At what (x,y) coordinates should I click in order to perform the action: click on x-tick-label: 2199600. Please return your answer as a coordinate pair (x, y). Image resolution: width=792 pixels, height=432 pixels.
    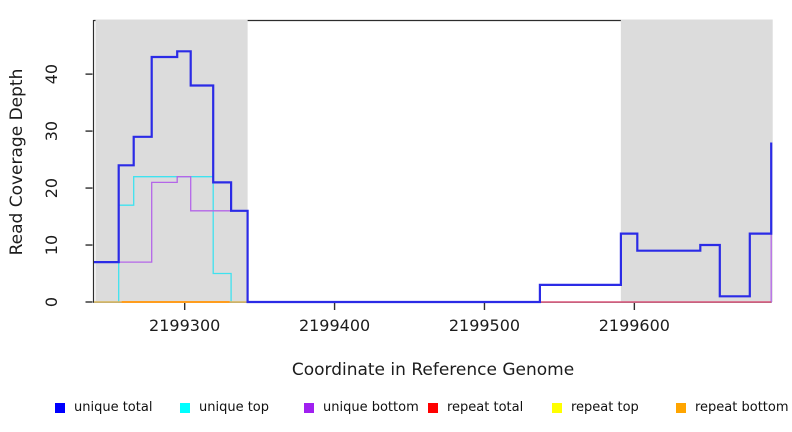
    Looking at the image, I should click on (634, 325).